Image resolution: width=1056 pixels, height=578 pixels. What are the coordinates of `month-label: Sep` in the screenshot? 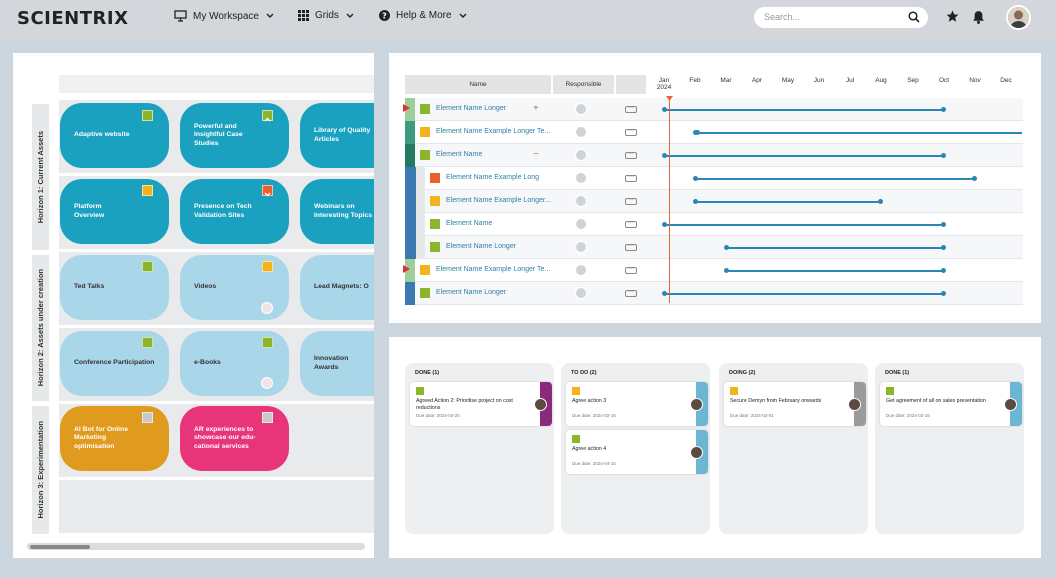 It's located at (913, 80).